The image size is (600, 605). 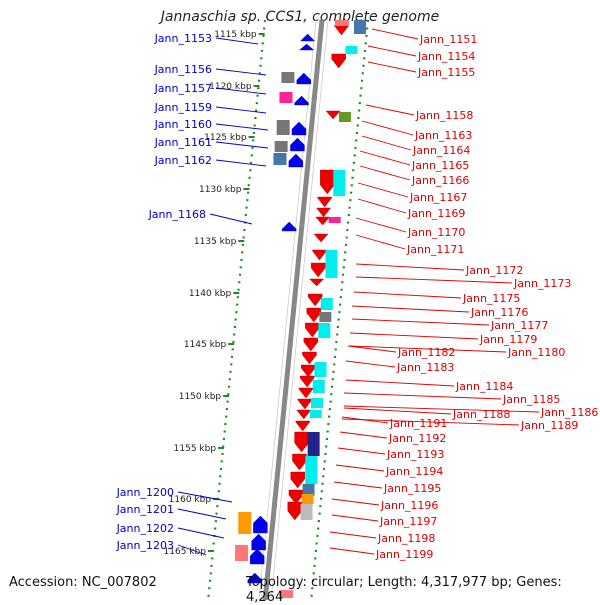 What do you see at coordinates (436, 232) in the screenshot?
I see `right-gene-label: Jann_1170` at bounding box center [436, 232].